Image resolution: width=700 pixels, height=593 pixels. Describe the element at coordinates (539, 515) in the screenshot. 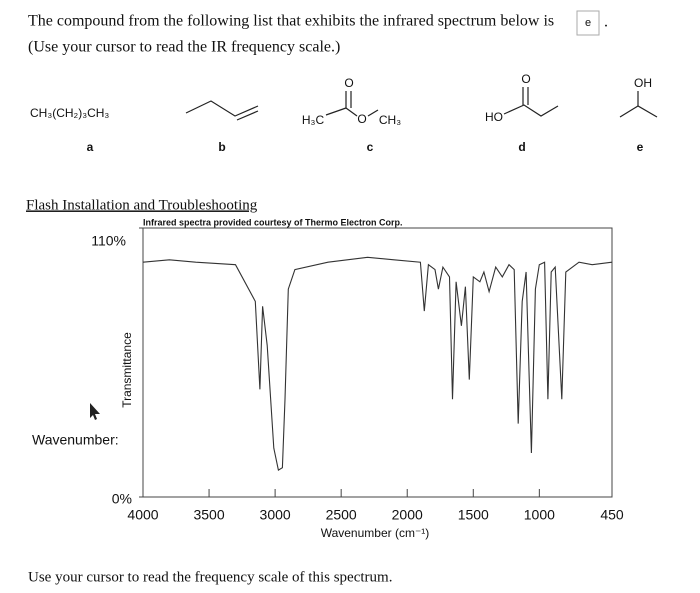

I see `x-tick-label: 1000` at that location.